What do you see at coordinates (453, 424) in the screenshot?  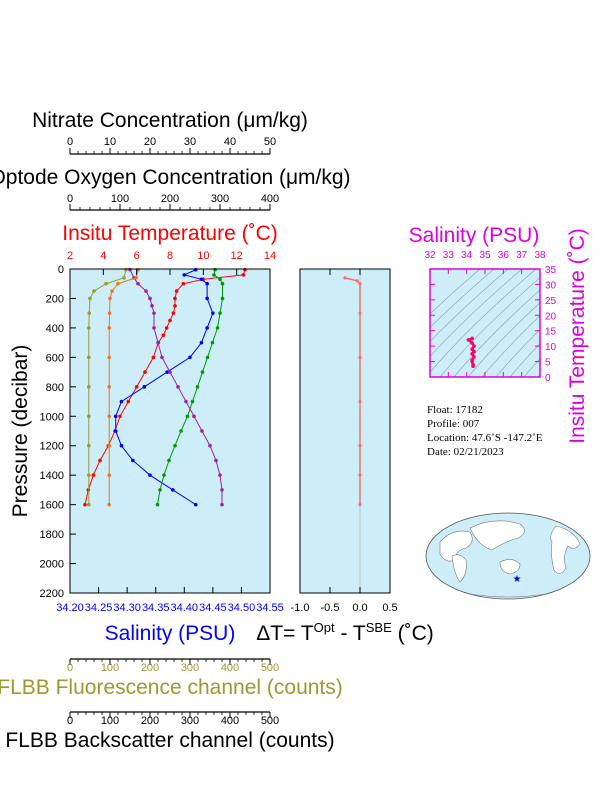 I see `info-profile: Profile: 007` at bounding box center [453, 424].